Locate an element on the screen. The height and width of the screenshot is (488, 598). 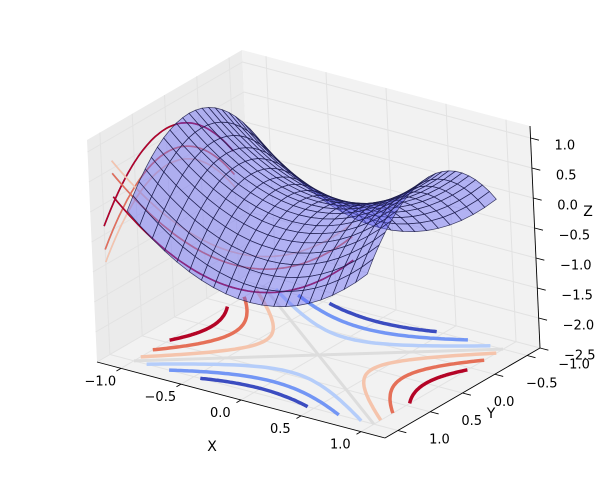
z-axis-title: Z is located at coordinates (588, 212).